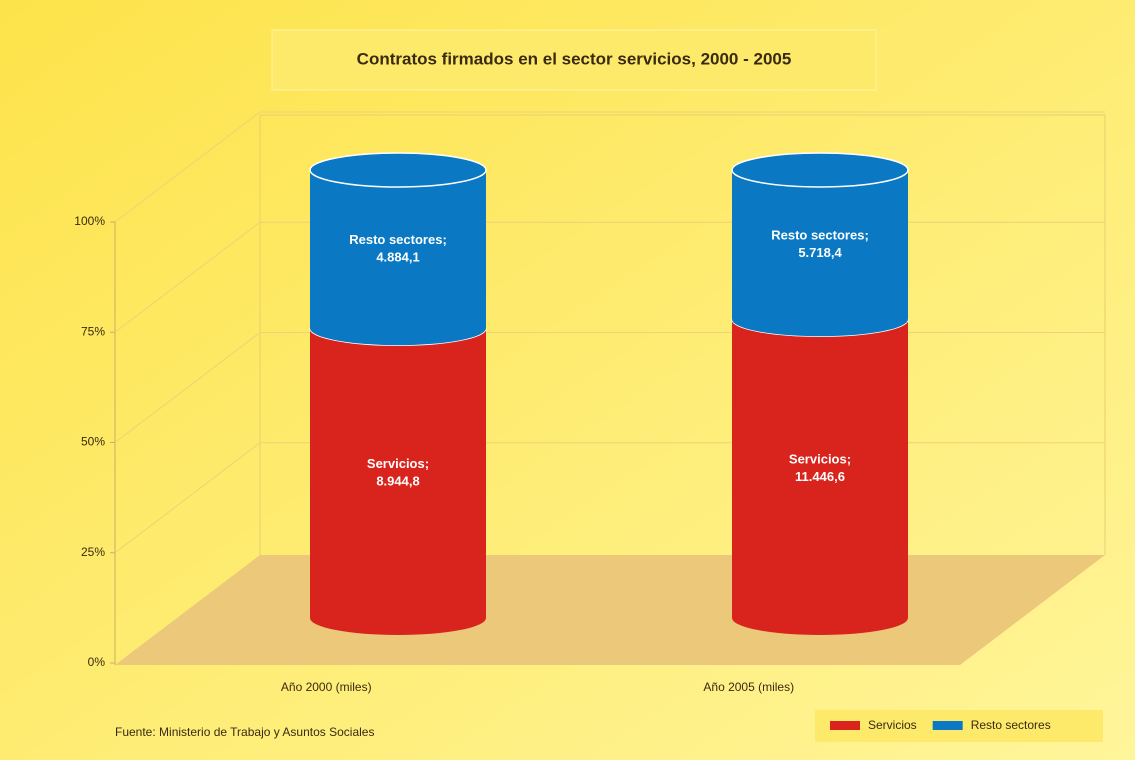 The height and width of the screenshot is (760, 1135). I want to click on legend-label: Servicios, so click(892, 725).